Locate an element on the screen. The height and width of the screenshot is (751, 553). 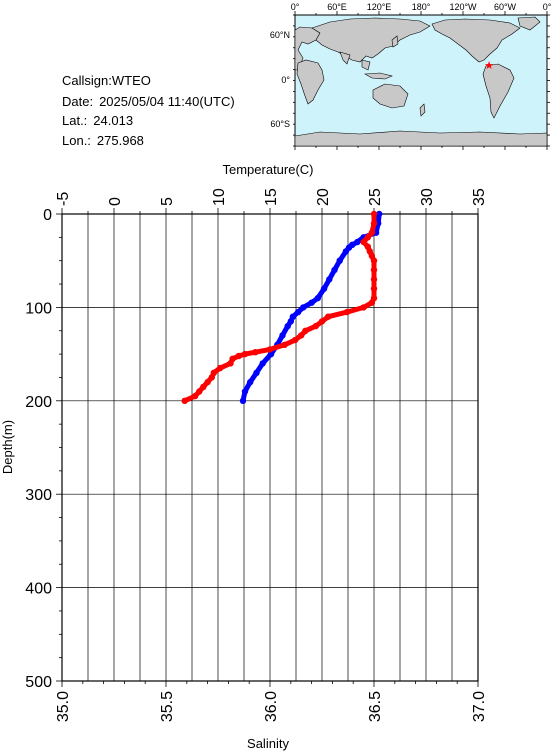
temperature-tick-label: 5 is located at coordinates (167, 201).